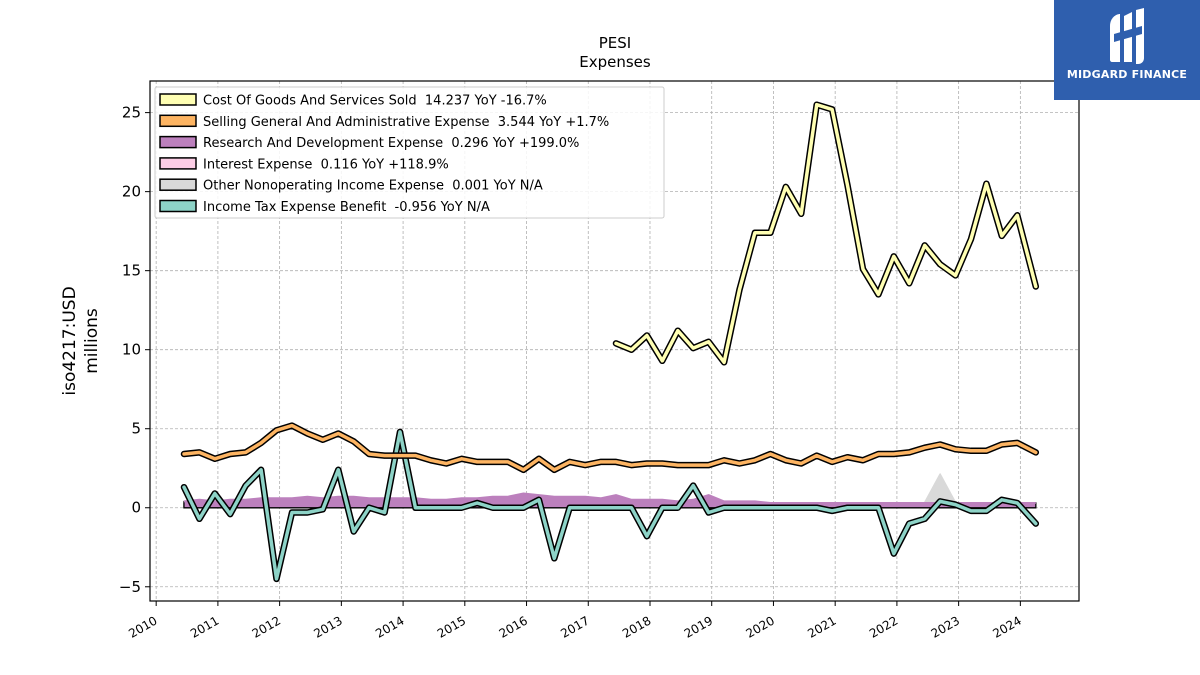 Image resolution: width=1200 pixels, height=675 pixels. I want to click on x-tick-label: 2024, so click(1006, 626).